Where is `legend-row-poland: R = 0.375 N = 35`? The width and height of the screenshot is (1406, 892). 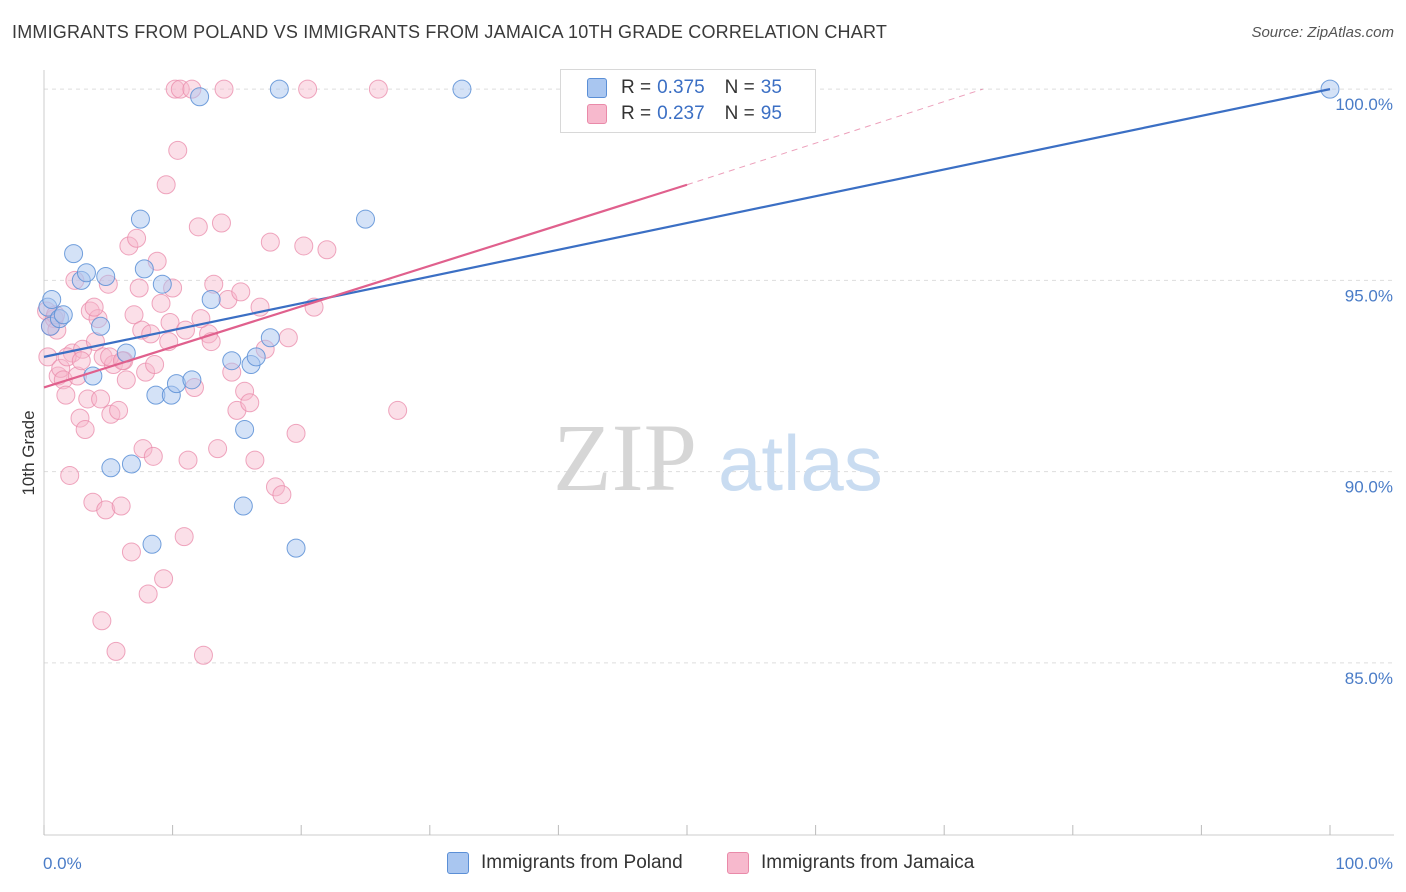
legend-row-poland: R = 0.375 N = 35 is located at coordinates (684, 88).